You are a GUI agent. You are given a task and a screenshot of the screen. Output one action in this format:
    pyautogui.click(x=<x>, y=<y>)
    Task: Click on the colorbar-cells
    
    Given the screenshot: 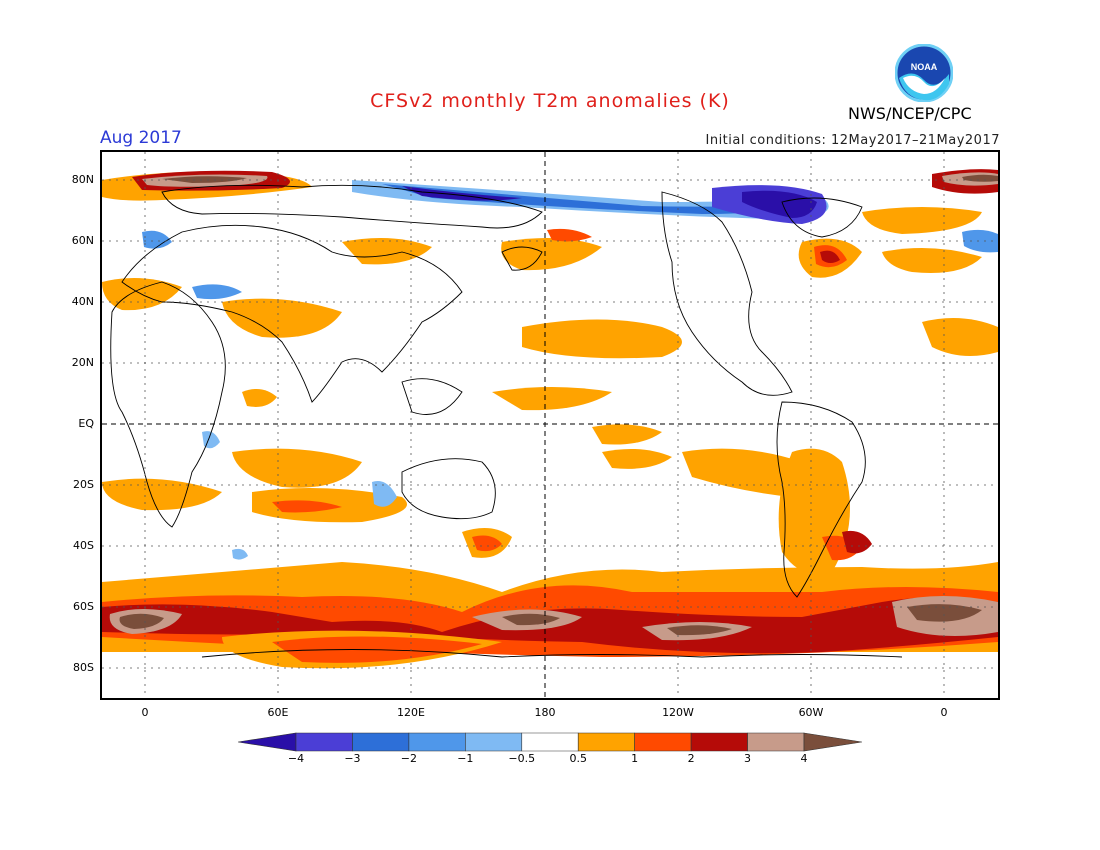 What is the action you would take?
    pyautogui.click(x=550, y=742)
    